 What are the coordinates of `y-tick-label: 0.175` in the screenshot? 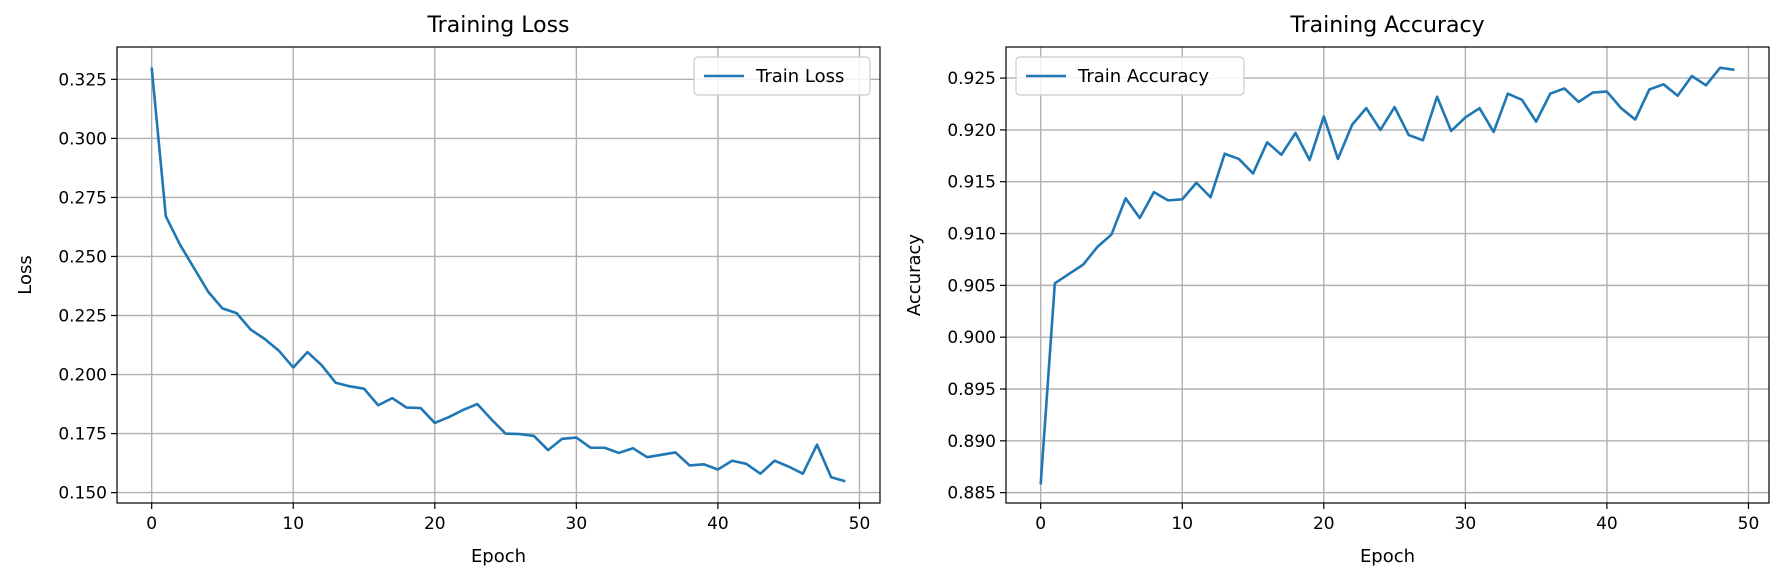 It's located at (82, 435).